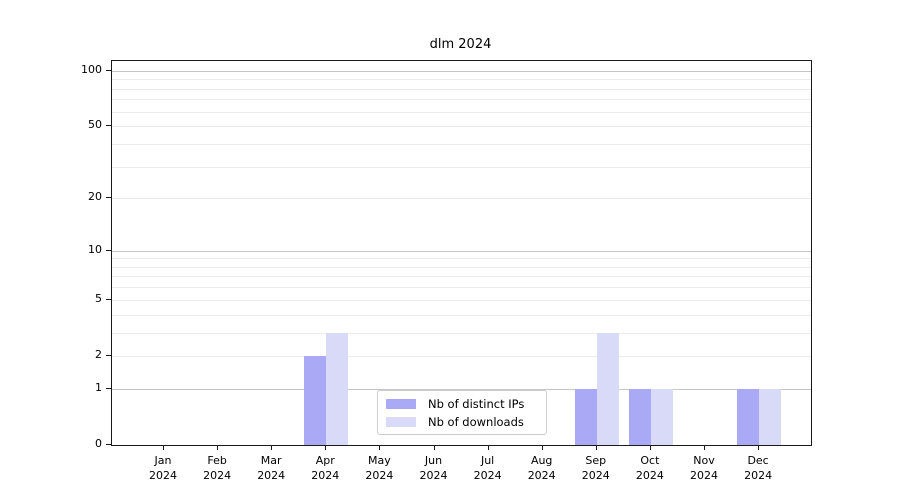 This screenshot has width=900, height=500. I want to click on bar-downloads-oct, so click(661, 416).